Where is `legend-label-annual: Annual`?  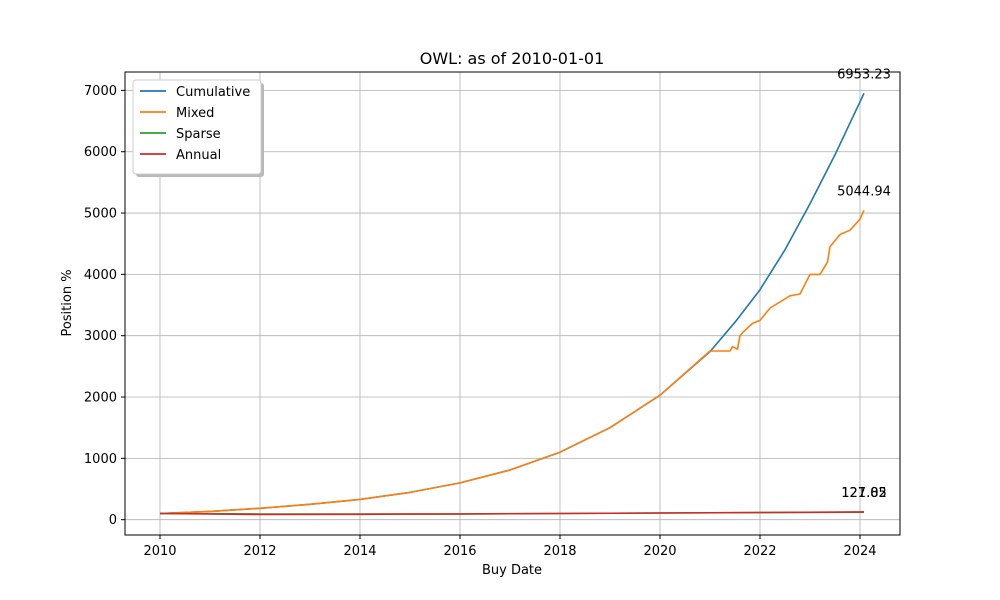 legend-label-annual: Annual is located at coordinates (198, 155).